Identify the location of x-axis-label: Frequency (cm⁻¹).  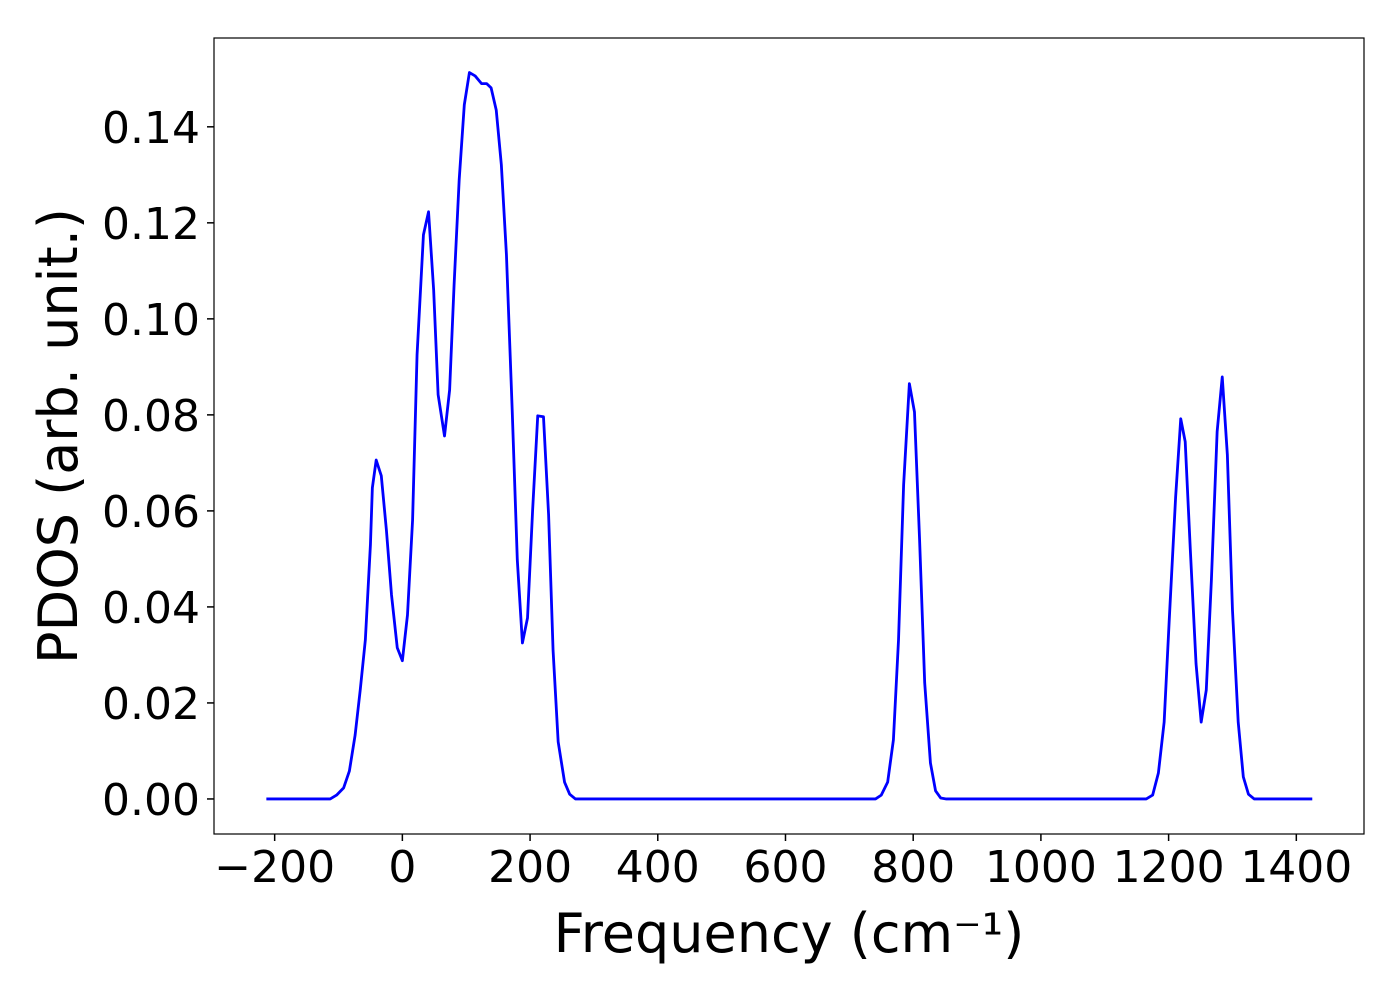
(789, 933).